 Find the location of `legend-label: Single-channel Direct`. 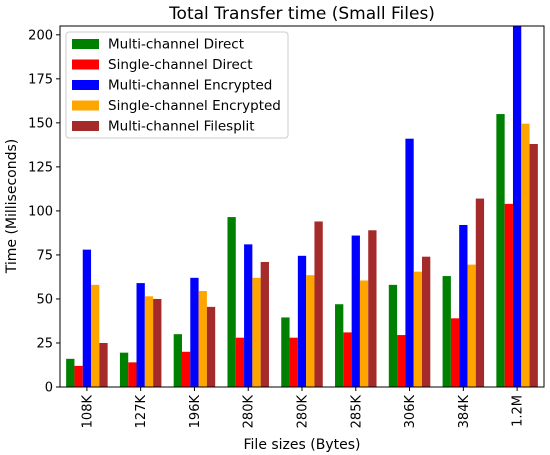

legend-label: Single-channel Direct is located at coordinates (180, 65).